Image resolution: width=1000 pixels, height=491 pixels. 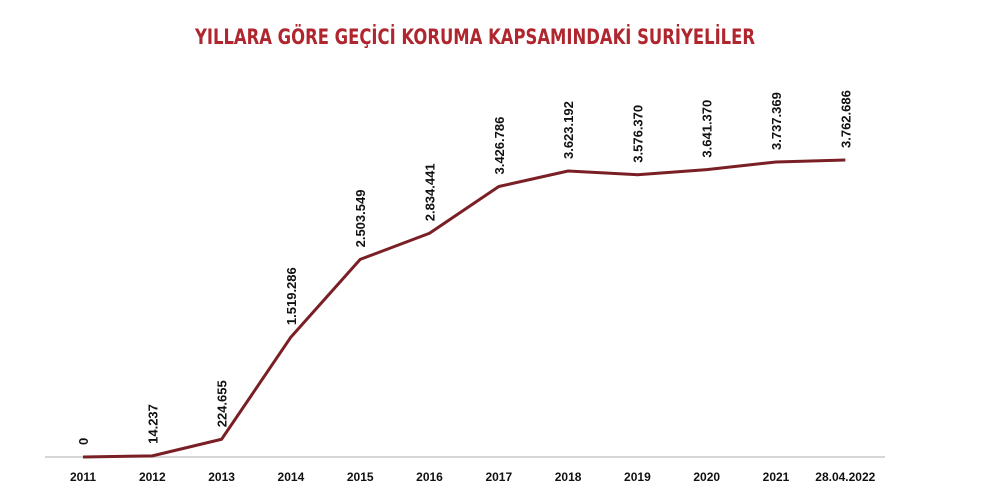 I want to click on x-tick-label: 2015, so click(x=360, y=477).